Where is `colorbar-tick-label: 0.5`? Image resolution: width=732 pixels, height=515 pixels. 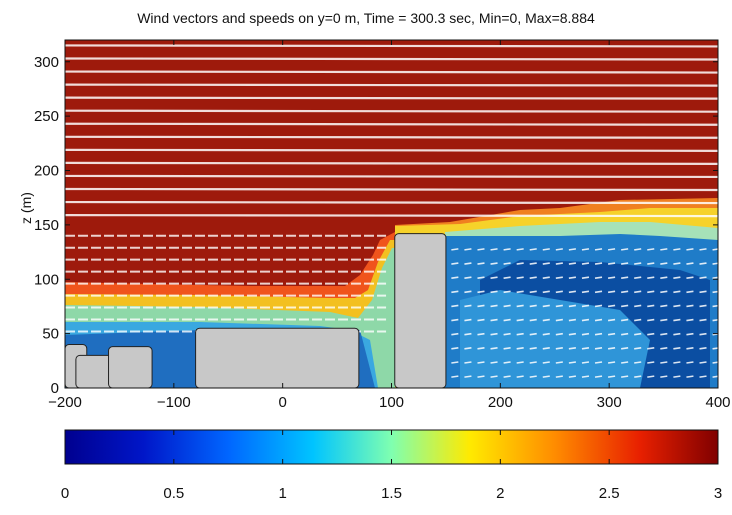 colorbar-tick-label: 0.5 is located at coordinates (173, 493).